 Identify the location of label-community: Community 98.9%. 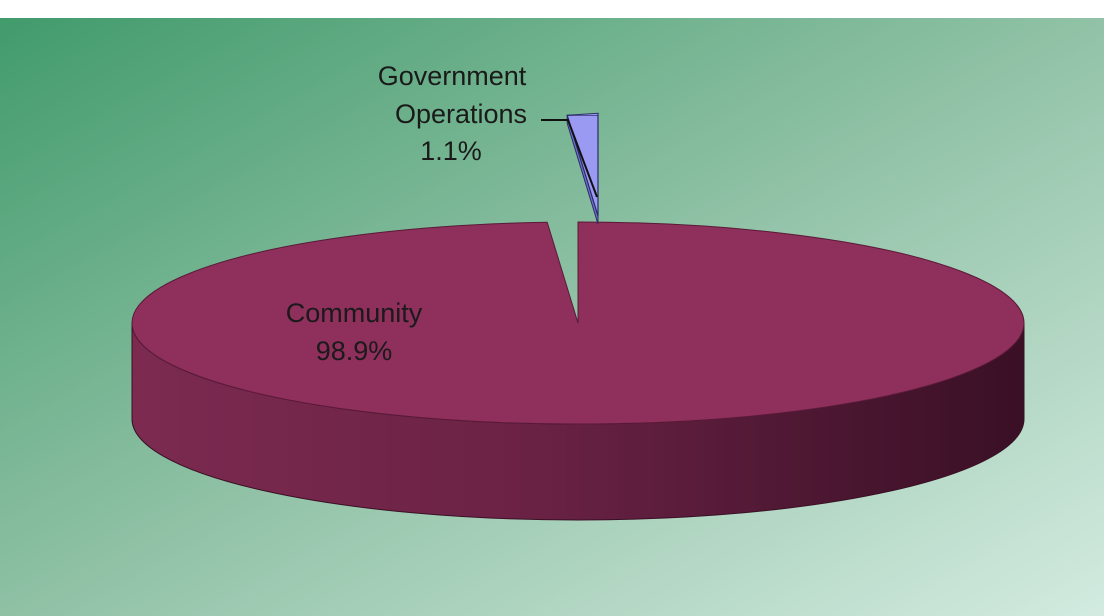
(354, 332).